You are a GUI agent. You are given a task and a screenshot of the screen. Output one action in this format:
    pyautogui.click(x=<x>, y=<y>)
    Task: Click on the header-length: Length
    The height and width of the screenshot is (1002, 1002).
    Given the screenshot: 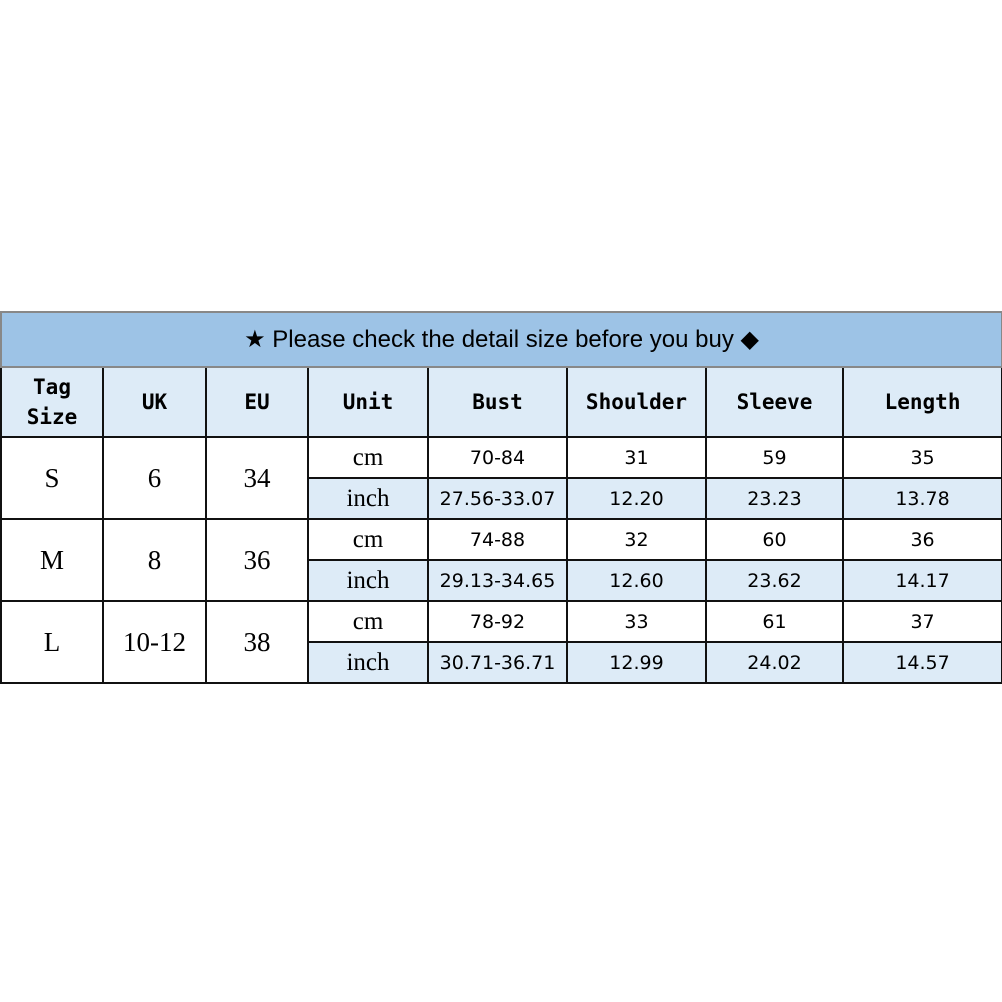 What is the action you would take?
    pyautogui.click(x=921, y=402)
    